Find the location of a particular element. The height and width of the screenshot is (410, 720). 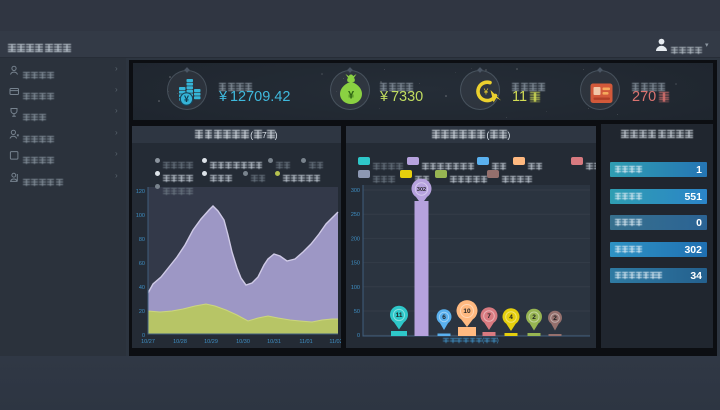

svg-text: 10/29 is located at coordinates (211, 342).